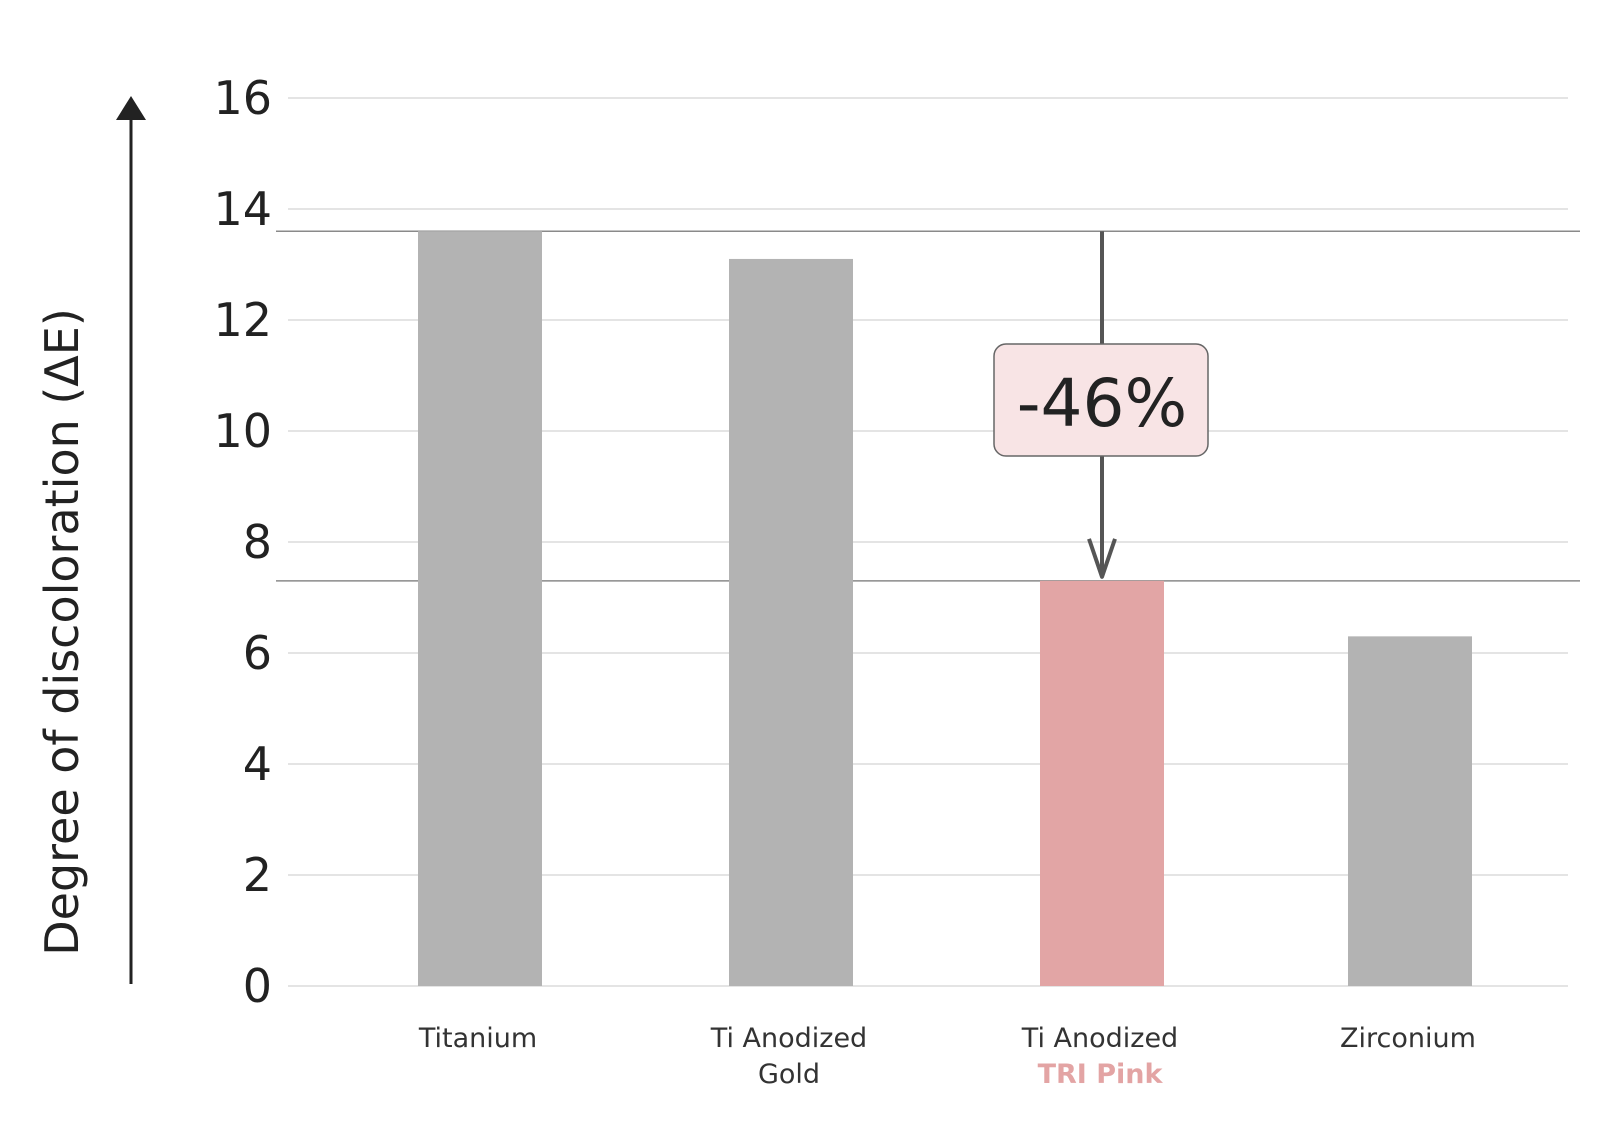 The height and width of the screenshot is (1134, 1600). What do you see at coordinates (789, 1074) in the screenshot?
I see `category-label: Gold` at bounding box center [789, 1074].